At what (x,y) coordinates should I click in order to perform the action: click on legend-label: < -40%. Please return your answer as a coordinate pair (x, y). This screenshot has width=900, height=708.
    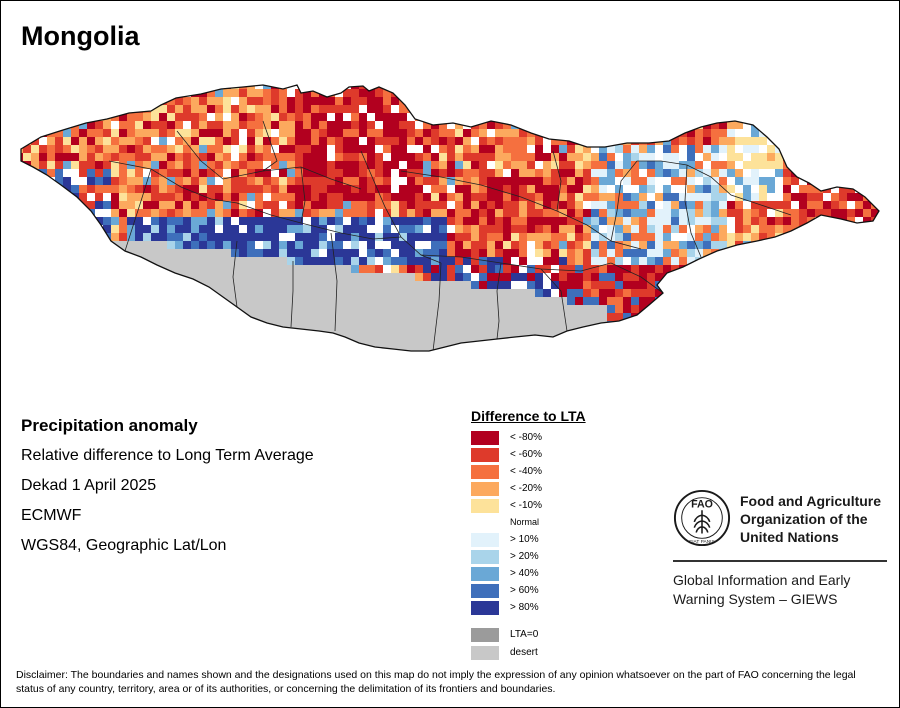
    Looking at the image, I should click on (526, 471).